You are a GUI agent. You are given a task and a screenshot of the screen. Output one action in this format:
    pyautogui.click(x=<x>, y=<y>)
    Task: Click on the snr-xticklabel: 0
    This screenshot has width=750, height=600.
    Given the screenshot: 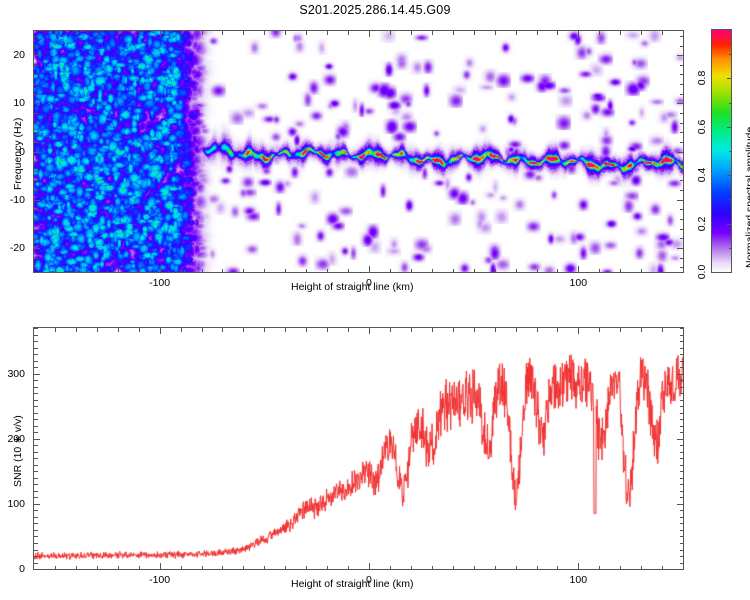 What is the action you would take?
    pyautogui.click(x=369, y=580)
    